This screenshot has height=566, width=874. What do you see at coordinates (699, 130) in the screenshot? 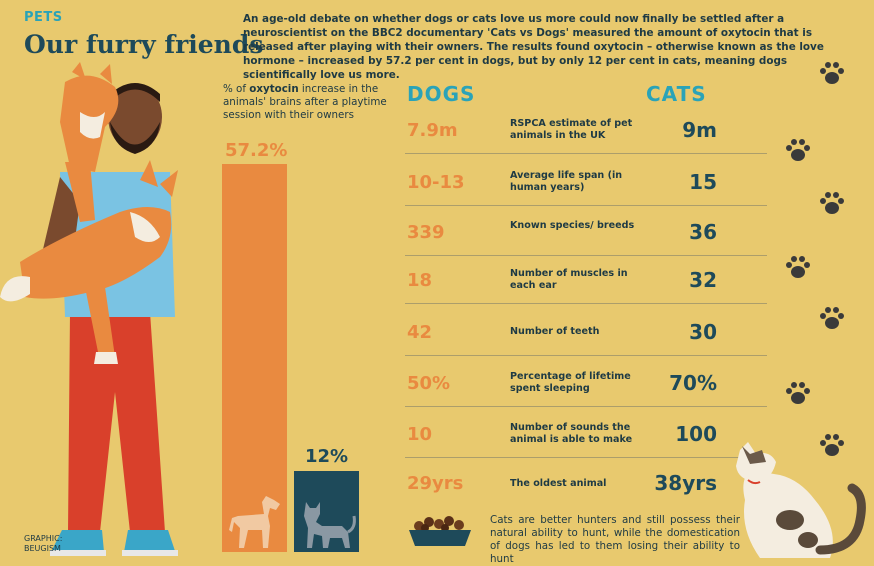
I see `cats-value: 9m` at bounding box center [699, 130].